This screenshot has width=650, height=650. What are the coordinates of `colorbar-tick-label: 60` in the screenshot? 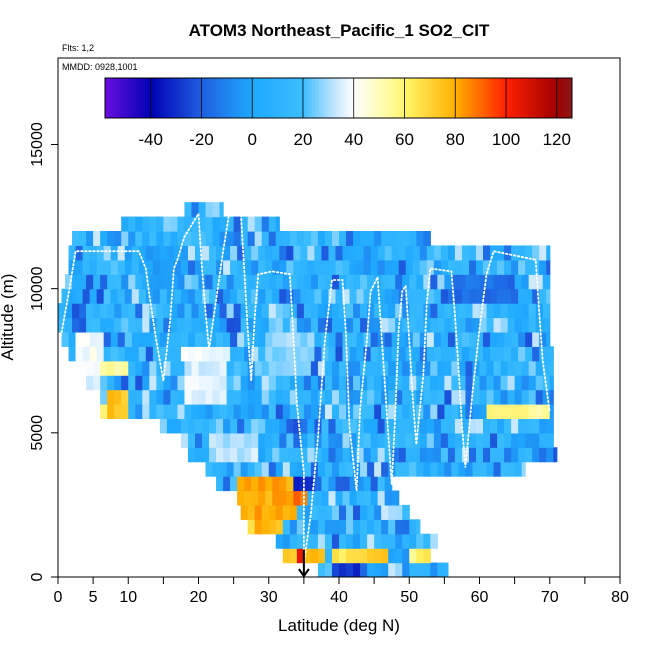 It's located at (404, 139).